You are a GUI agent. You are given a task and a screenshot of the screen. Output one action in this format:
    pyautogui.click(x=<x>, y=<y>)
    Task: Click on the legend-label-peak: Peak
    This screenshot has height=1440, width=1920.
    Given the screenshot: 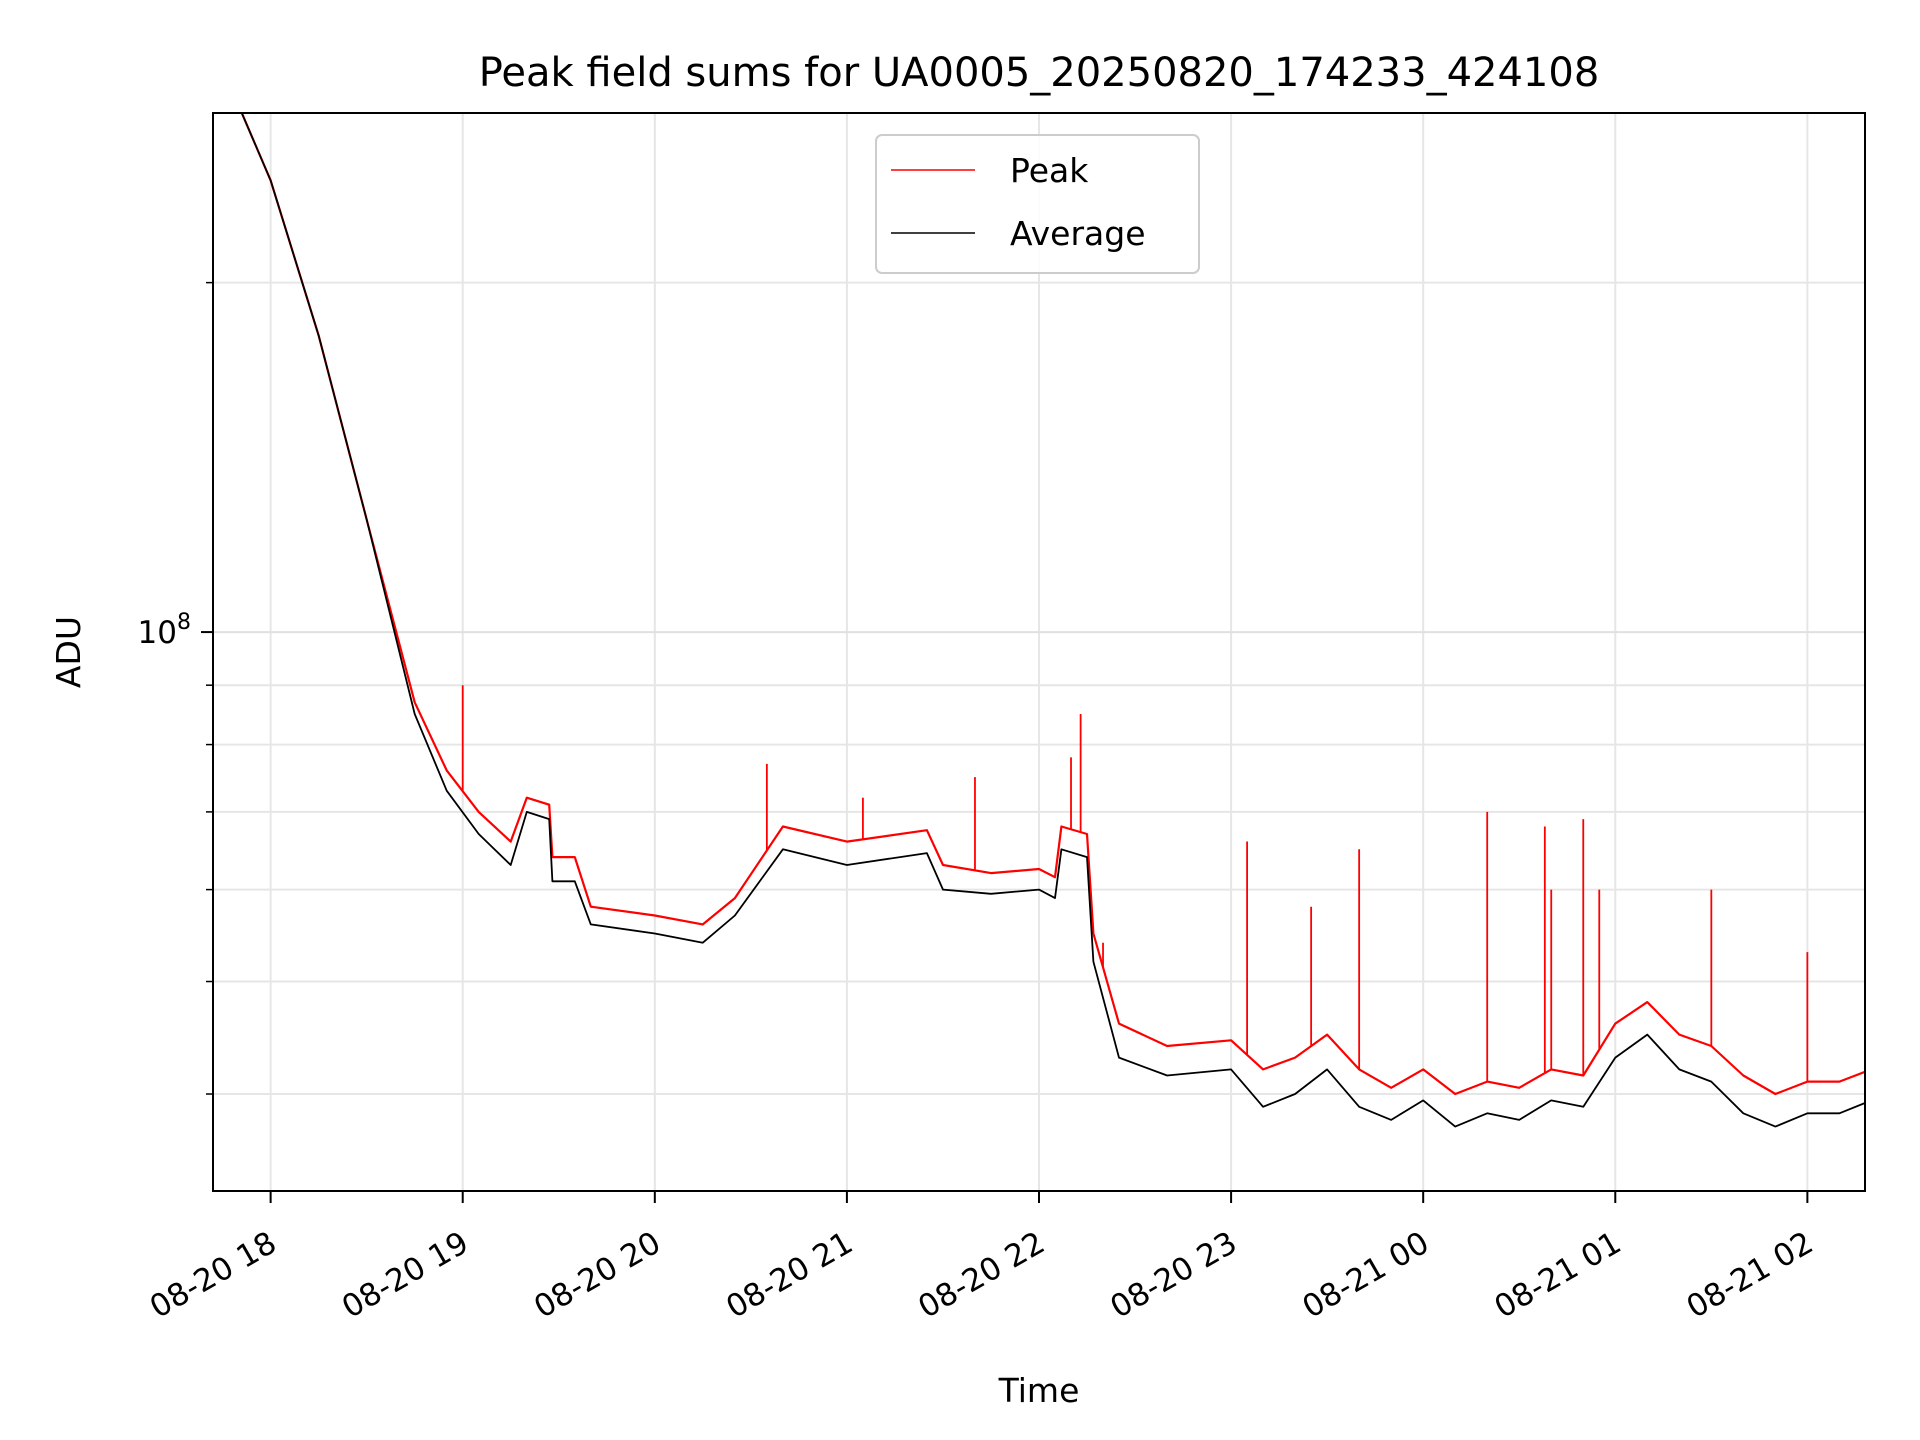 What is the action you would take?
    pyautogui.click(x=1049, y=170)
    